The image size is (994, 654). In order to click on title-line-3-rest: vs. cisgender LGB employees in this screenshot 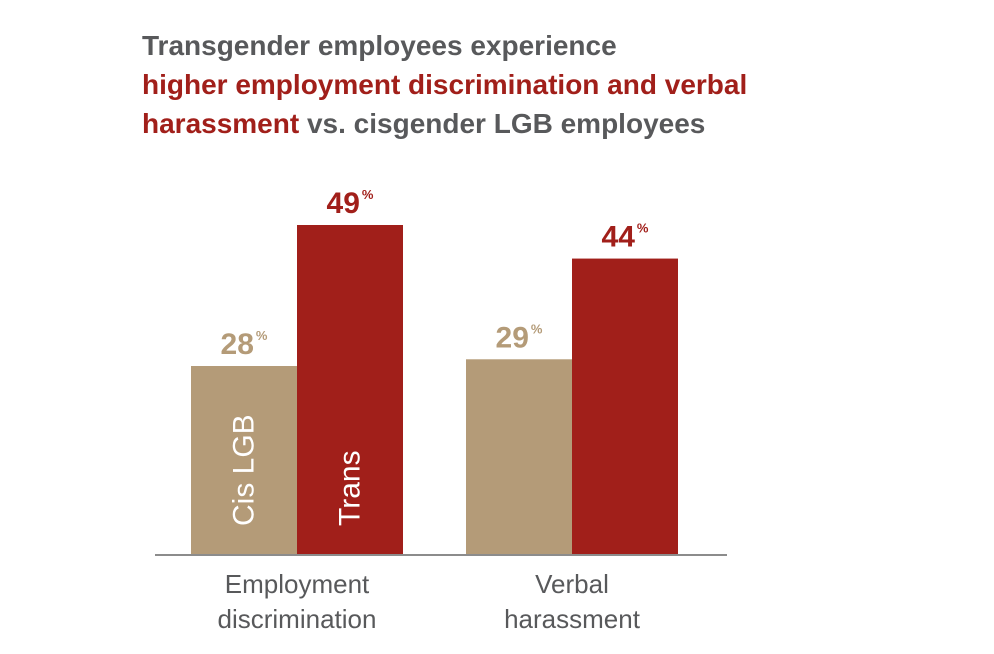, I will do `click(502, 123)`.